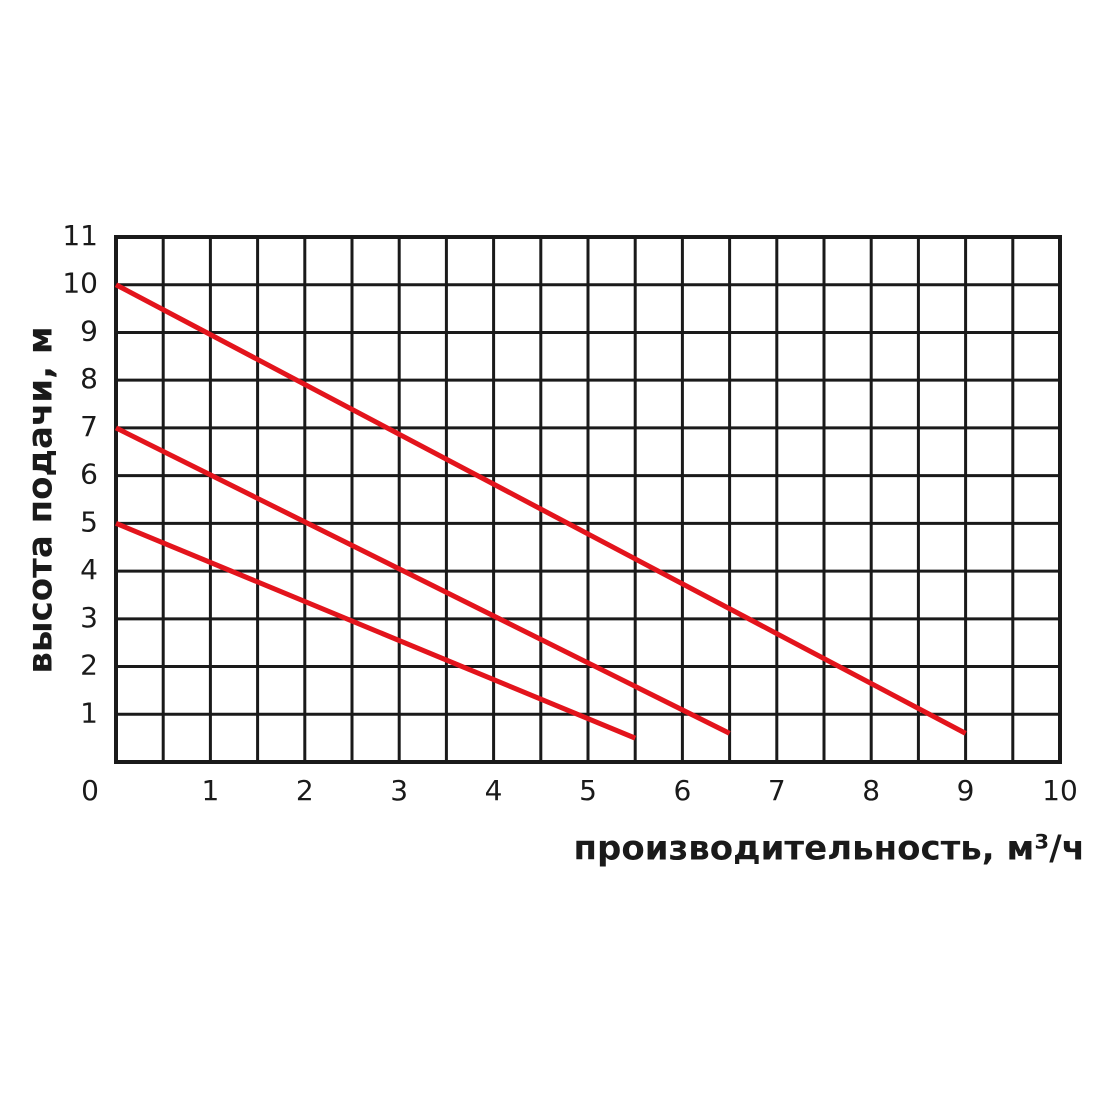 This screenshot has height=1100, width=1100. I want to click on y-tick-label: 8, so click(89, 378).